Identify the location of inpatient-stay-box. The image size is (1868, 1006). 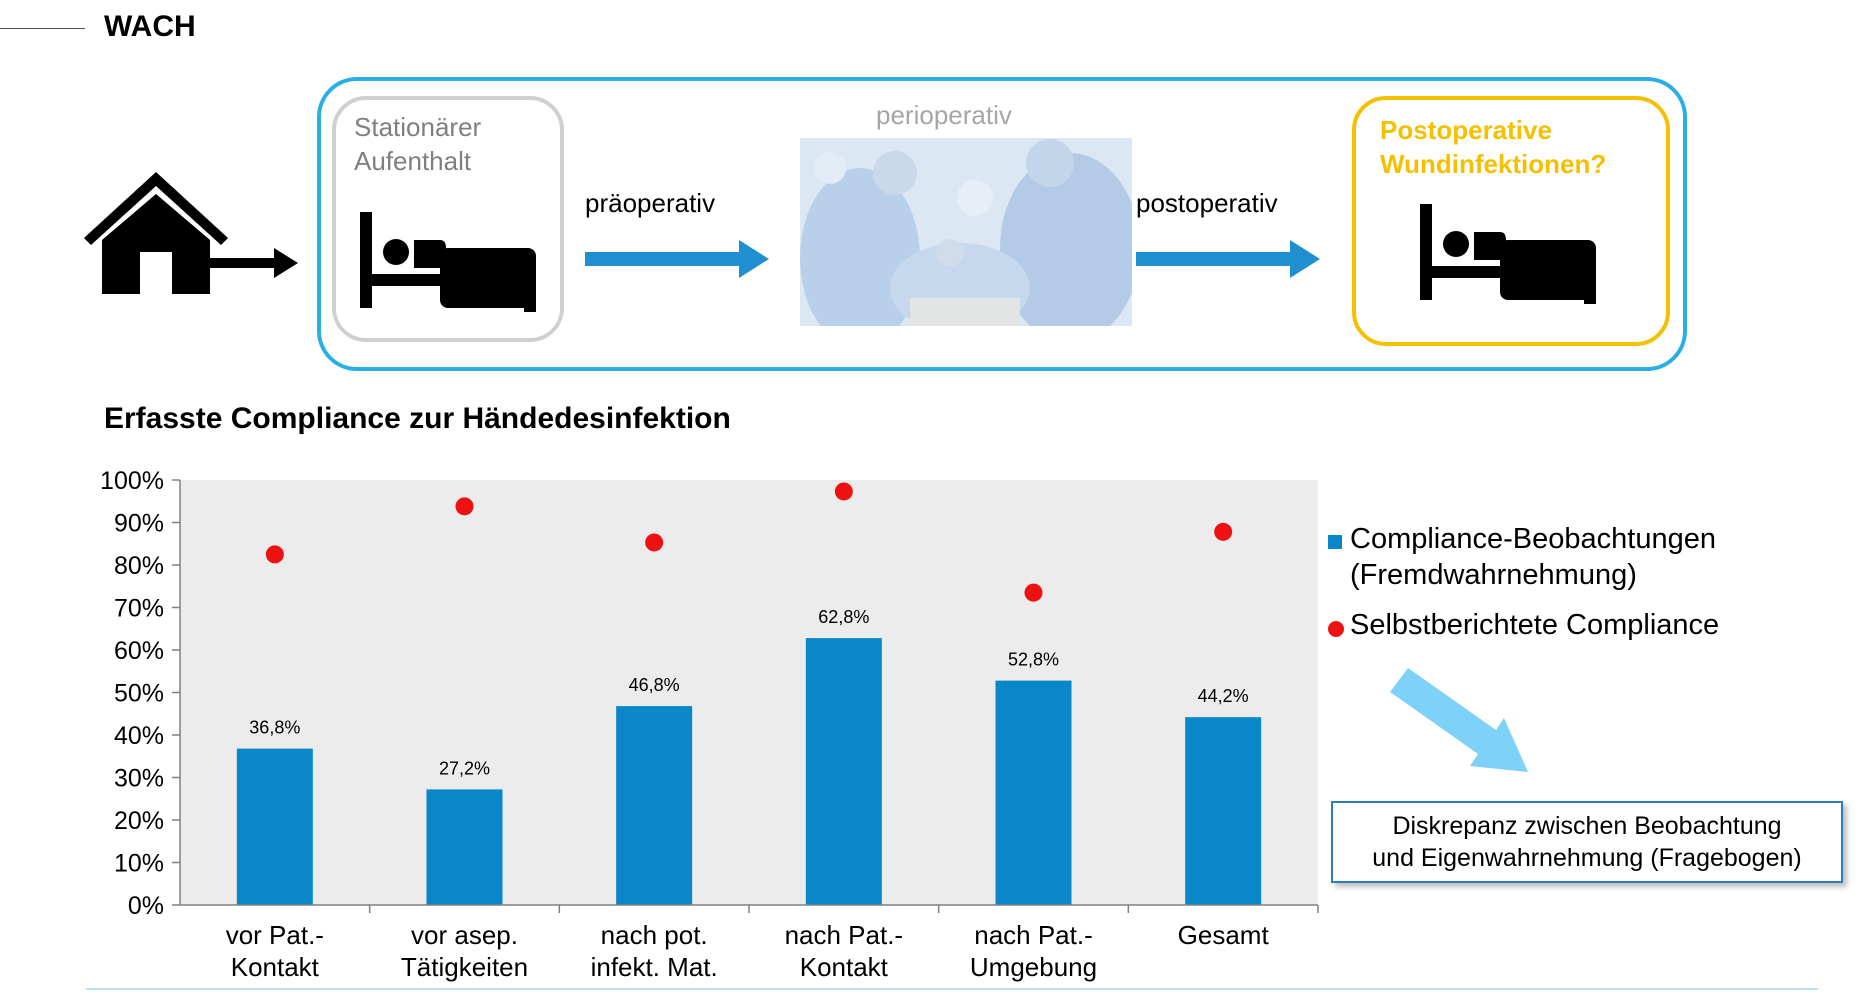
(448, 219).